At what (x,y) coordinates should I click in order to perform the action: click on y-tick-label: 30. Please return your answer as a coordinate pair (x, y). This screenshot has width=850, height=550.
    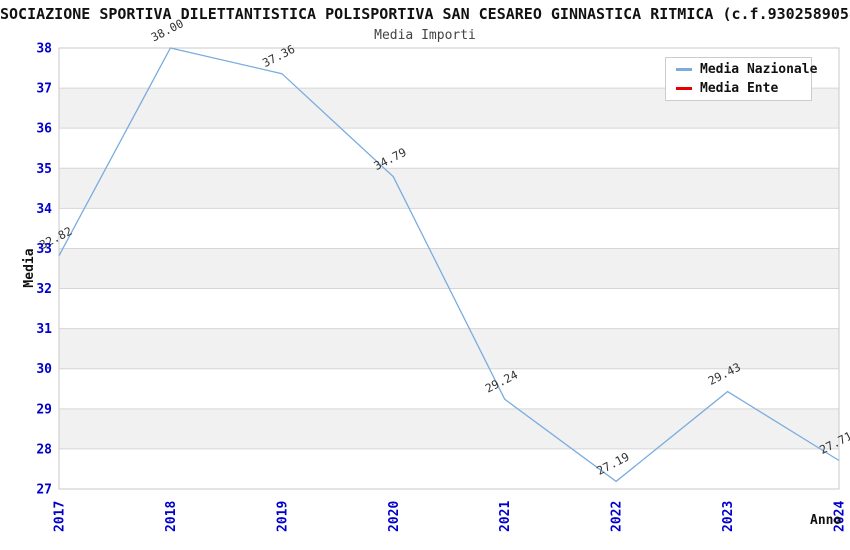
    Looking at the image, I should click on (44, 369).